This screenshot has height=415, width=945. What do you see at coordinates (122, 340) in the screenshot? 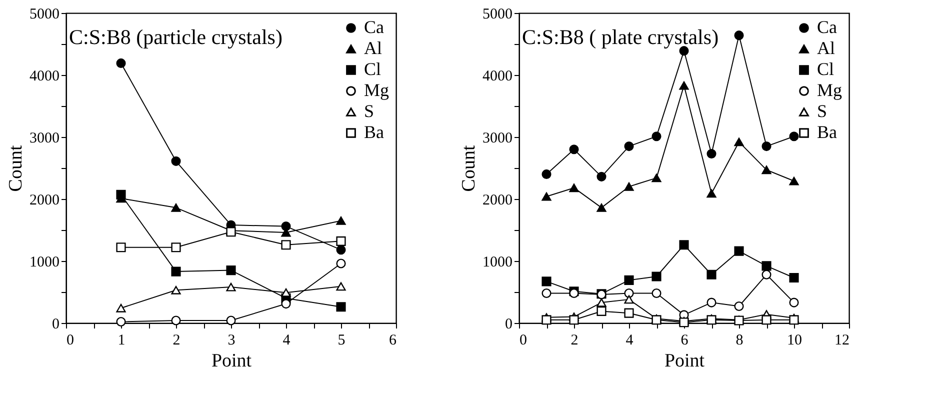
I see `x-tick-label: 1` at bounding box center [122, 340].